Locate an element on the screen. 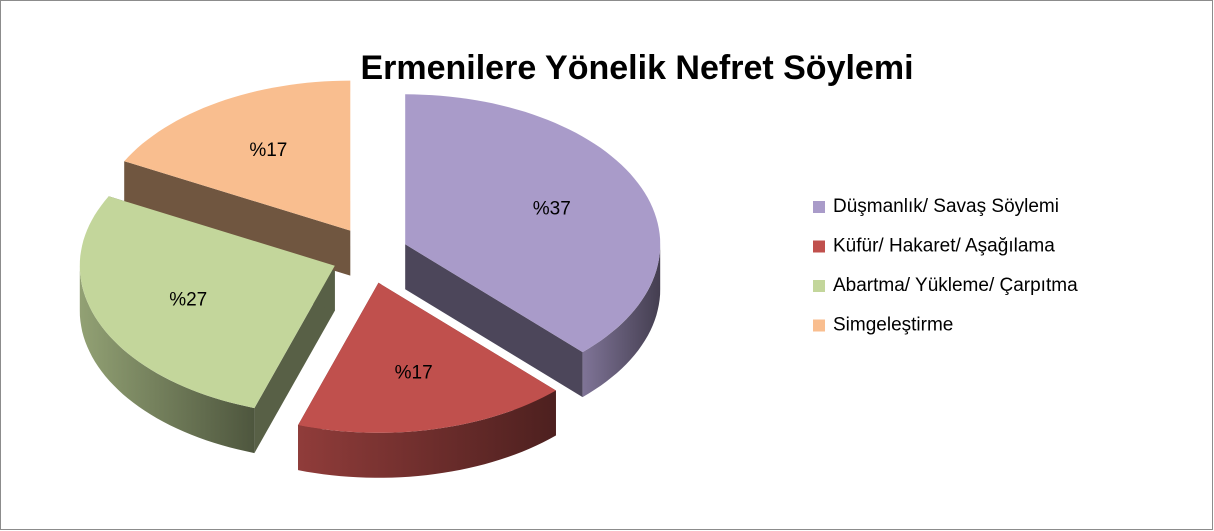  legend-label: Simgeleştirme is located at coordinates (893, 325).